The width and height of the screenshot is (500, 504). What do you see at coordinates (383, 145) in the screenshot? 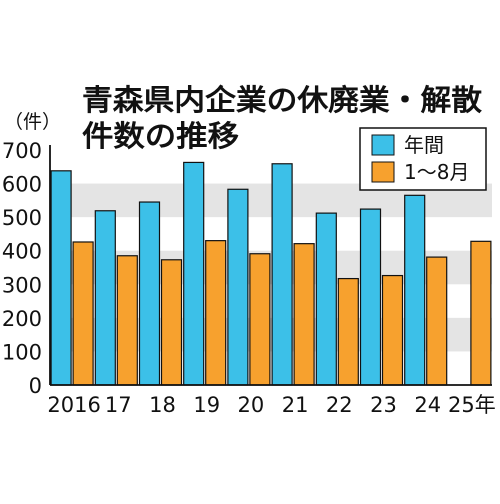
I see `legend-swatch-annual` at bounding box center [383, 145].